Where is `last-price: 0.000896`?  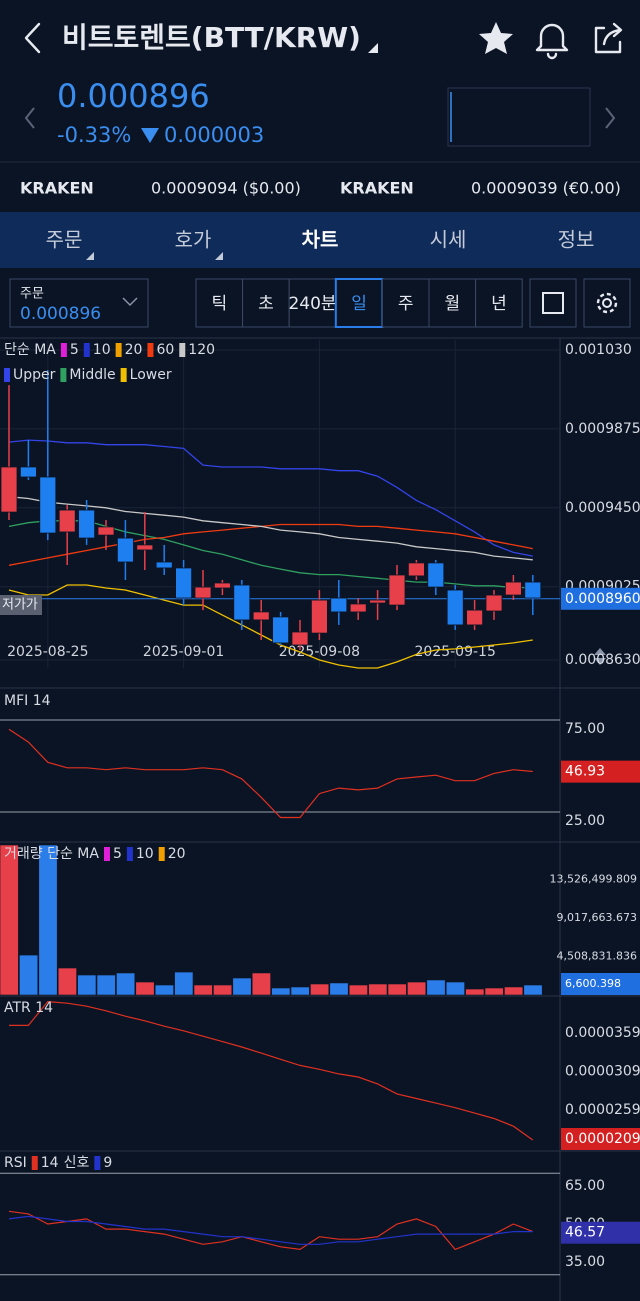 last-price: 0.000896 is located at coordinates (133, 96).